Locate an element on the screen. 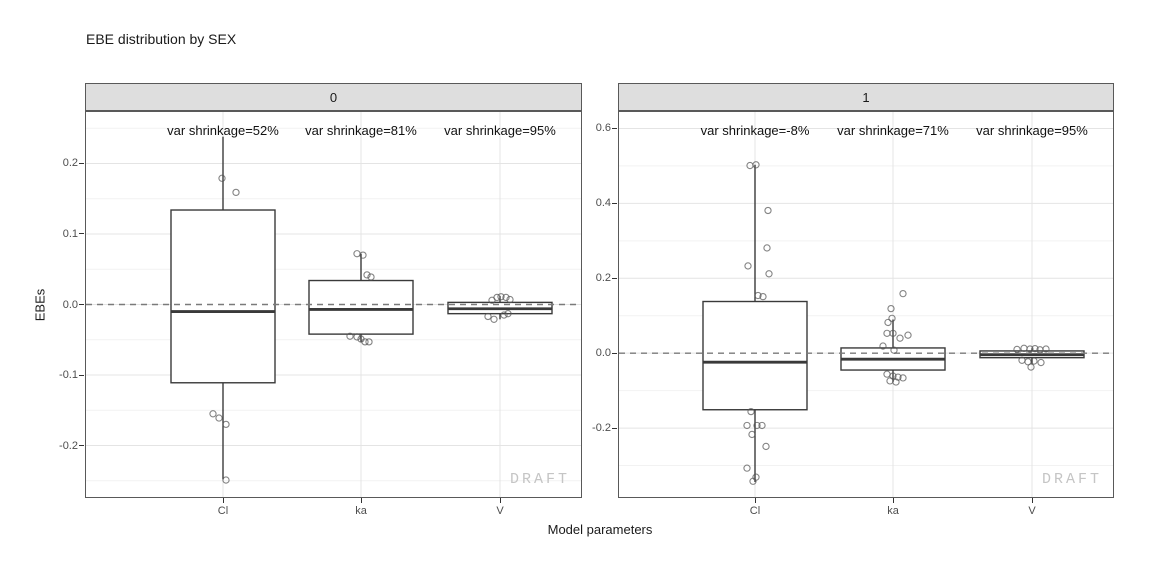 The width and height of the screenshot is (1152, 576). boxplot-Cl is located at coordinates (223, 308).